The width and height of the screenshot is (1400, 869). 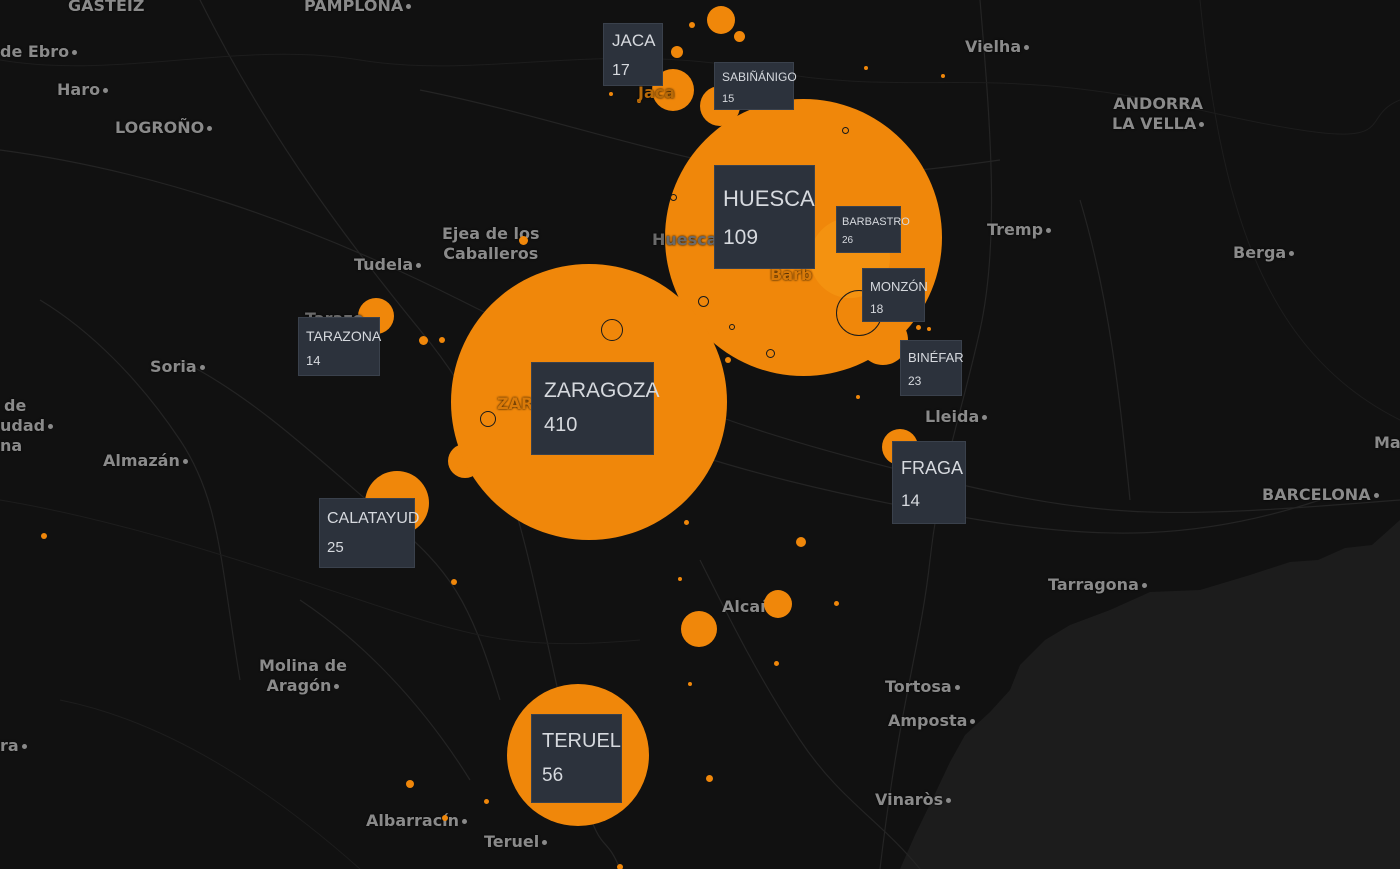 What do you see at coordinates (913, 800) in the screenshot?
I see `place-vinaros: Vinaròs` at bounding box center [913, 800].